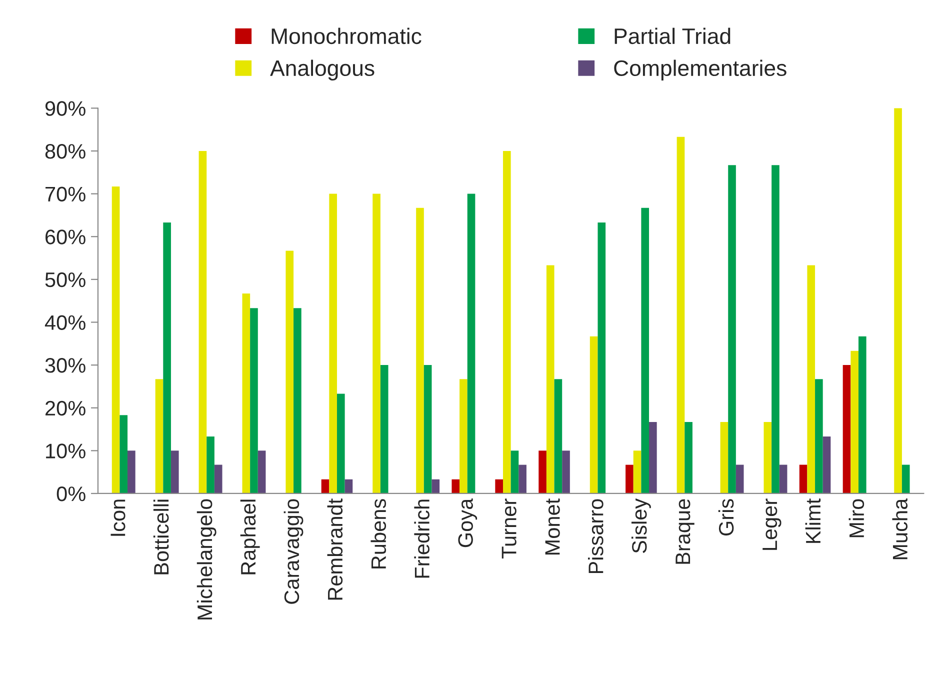 The image size is (933, 676). Describe the element at coordinates (347, 36) in the screenshot. I see `legend-label: Monochromatic` at that location.